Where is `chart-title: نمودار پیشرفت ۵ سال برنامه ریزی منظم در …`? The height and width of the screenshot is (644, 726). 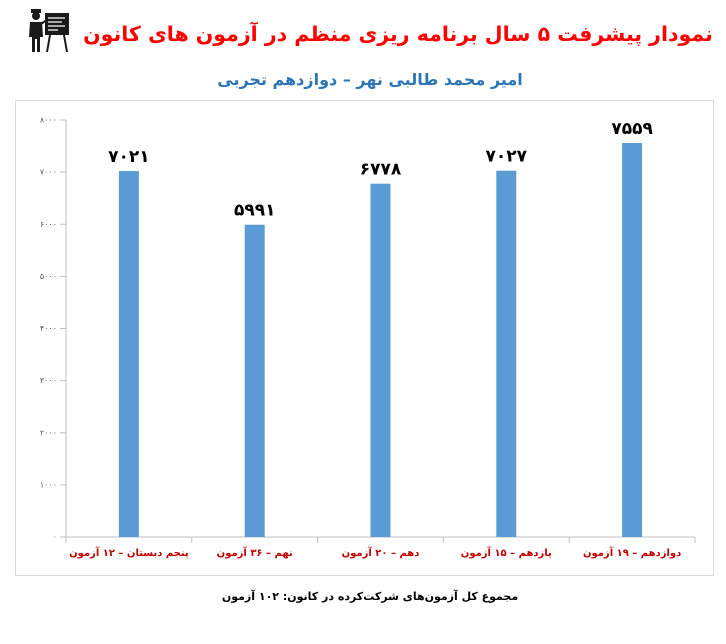 chart-title: نمودار پیشرفت ۵ سال برنامه ریزی منظم در … is located at coordinates (398, 34).